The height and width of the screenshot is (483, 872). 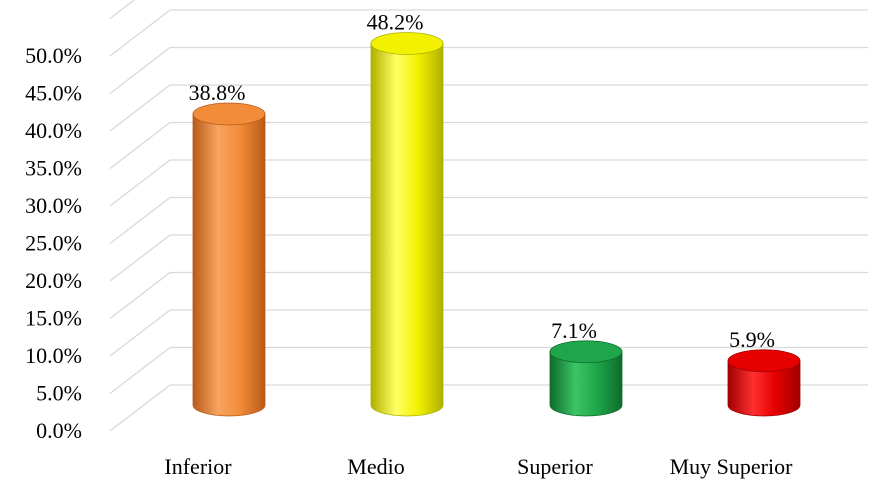 What do you see at coordinates (574, 330) in the screenshot?
I see `data-label: 7.1%` at bounding box center [574, 330].